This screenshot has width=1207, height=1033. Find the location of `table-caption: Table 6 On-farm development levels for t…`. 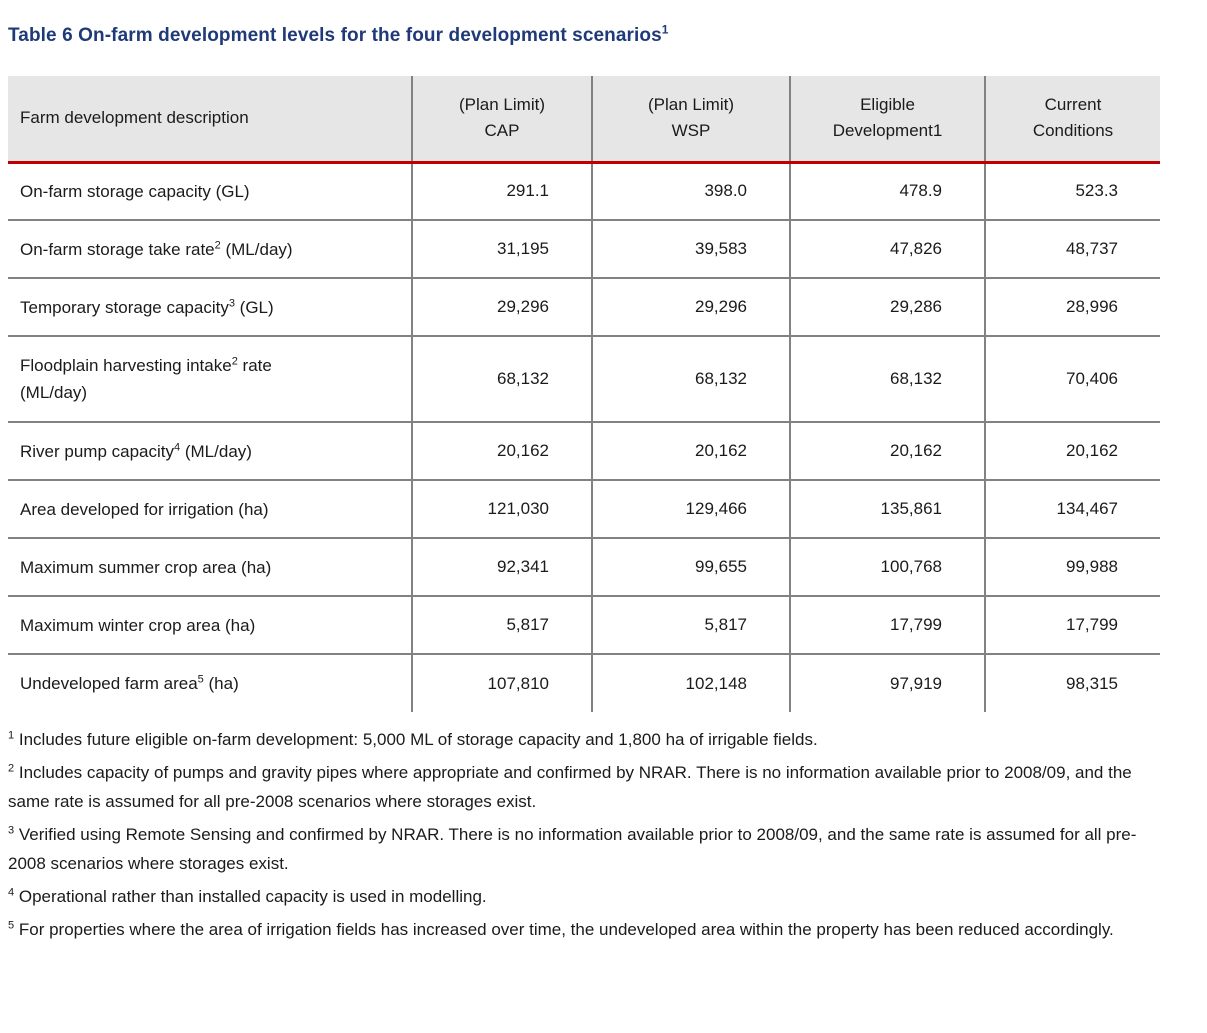

table-caption: Table 6 On-farm development levels for t… is located at coordinates (607, 34).